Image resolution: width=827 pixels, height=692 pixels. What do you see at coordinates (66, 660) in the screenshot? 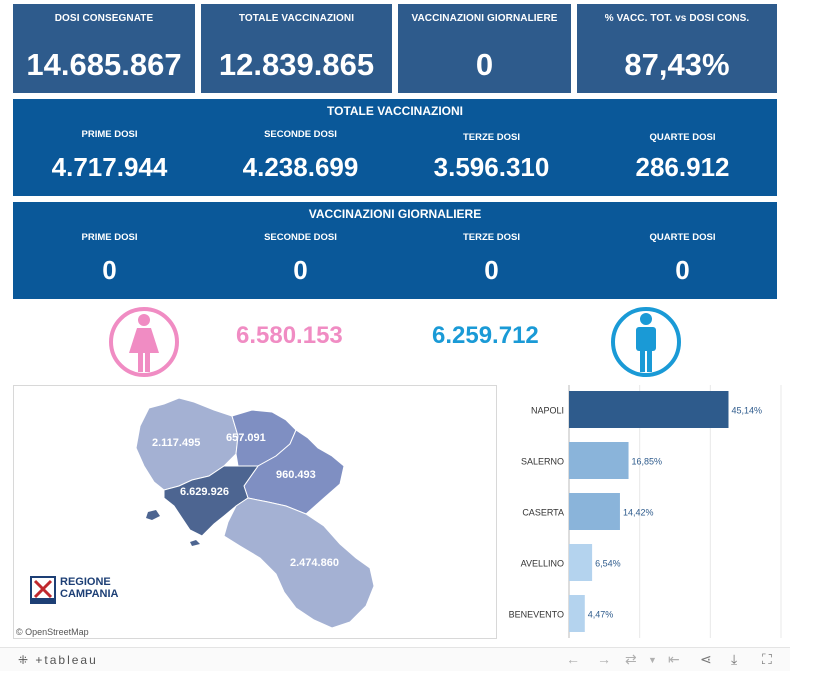
I see `tableau-brand-text: +tableau` at bounding box center [66, 660].